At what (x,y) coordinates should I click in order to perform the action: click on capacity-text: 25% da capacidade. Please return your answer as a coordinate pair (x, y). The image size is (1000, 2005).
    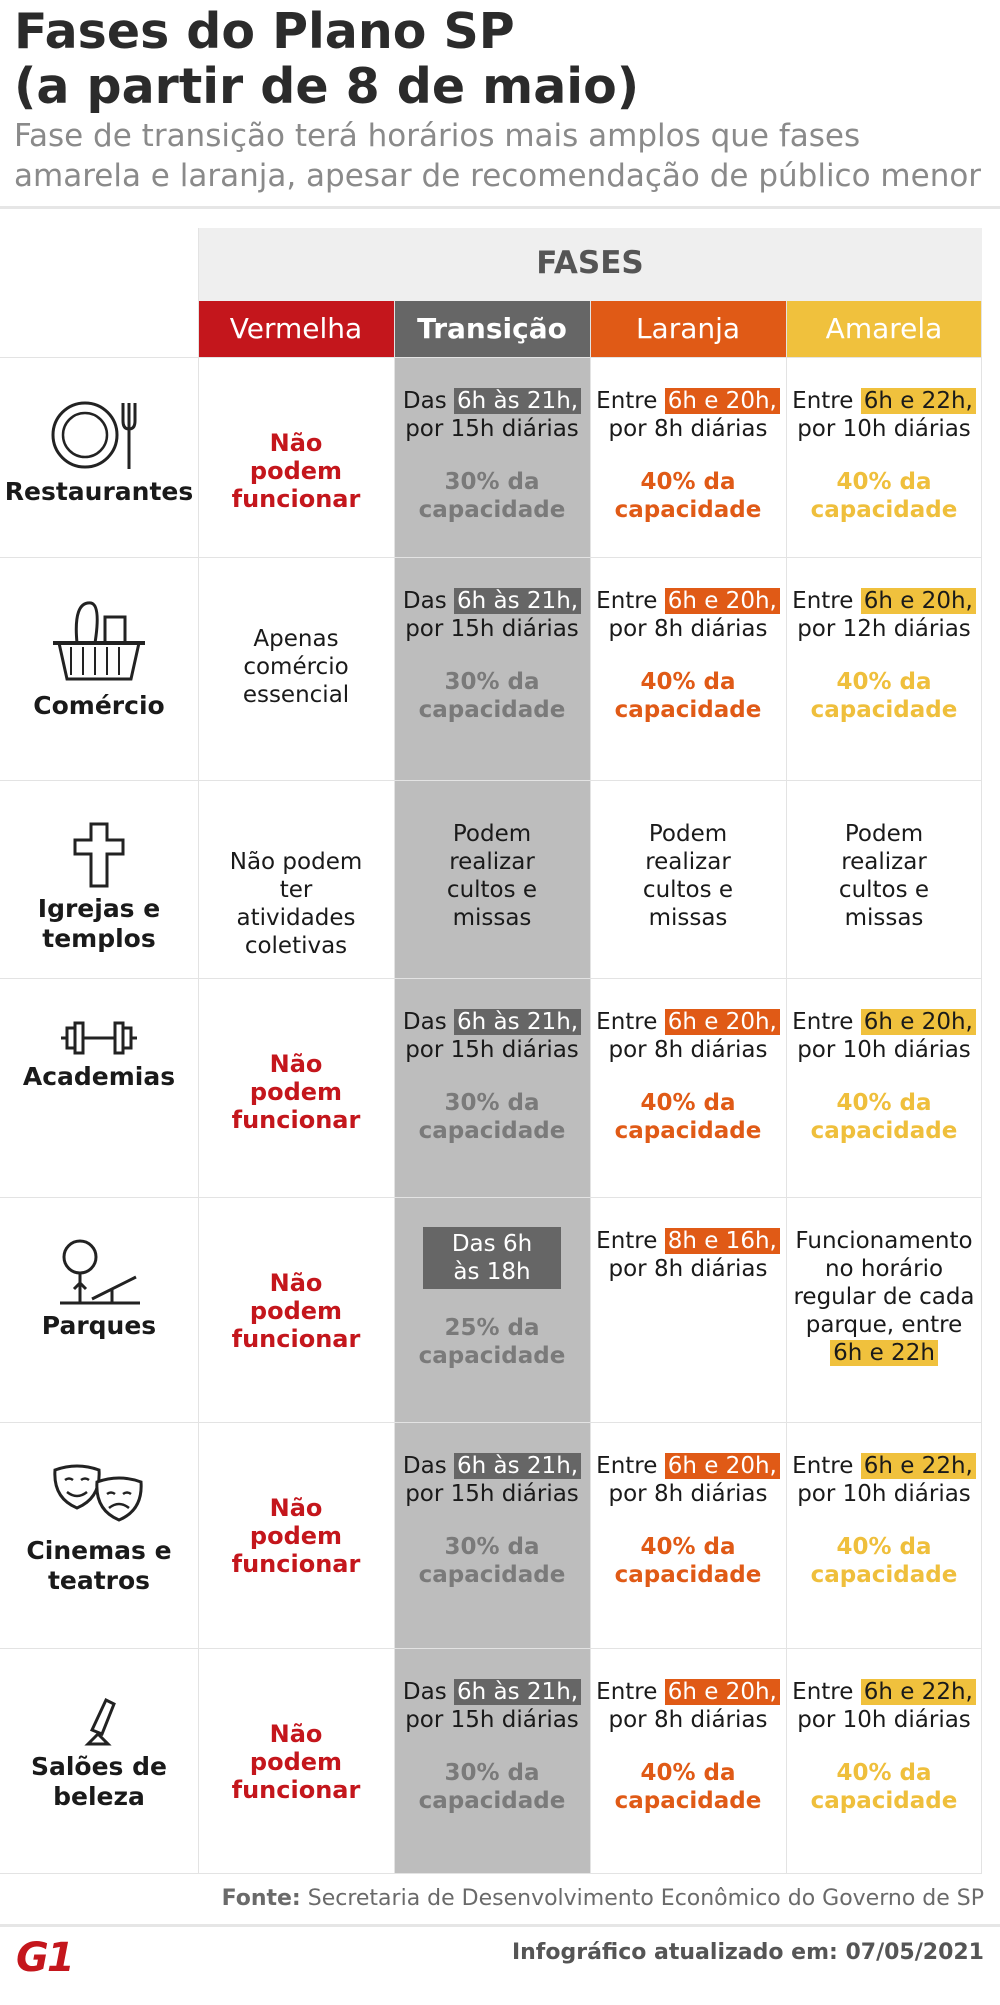
    Looking at the image, I should click on (492, 1342).